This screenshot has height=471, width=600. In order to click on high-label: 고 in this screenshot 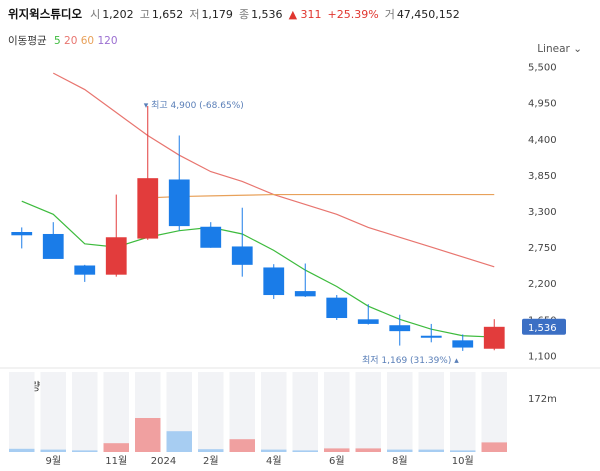, I will do `click(144, 14)`.